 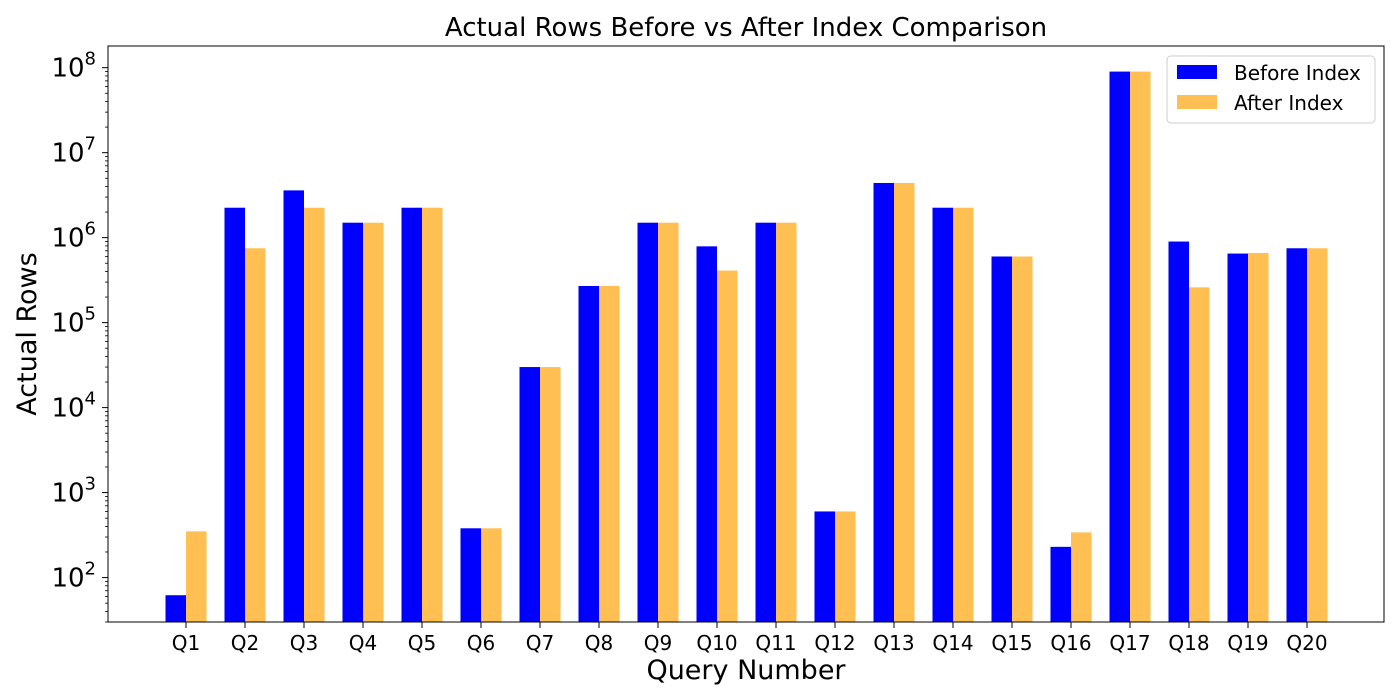 I want to click on bar-before-q19, so click(x=1237, y=438).